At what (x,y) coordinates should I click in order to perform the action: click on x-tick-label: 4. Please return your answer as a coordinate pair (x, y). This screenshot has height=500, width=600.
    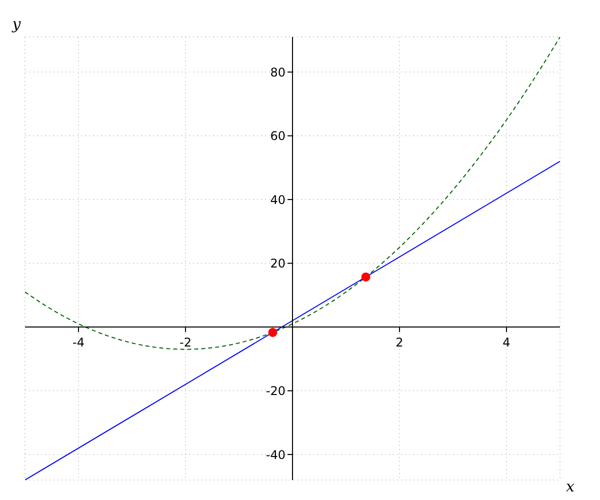
    Looking at the image, I should click on (506, 343).